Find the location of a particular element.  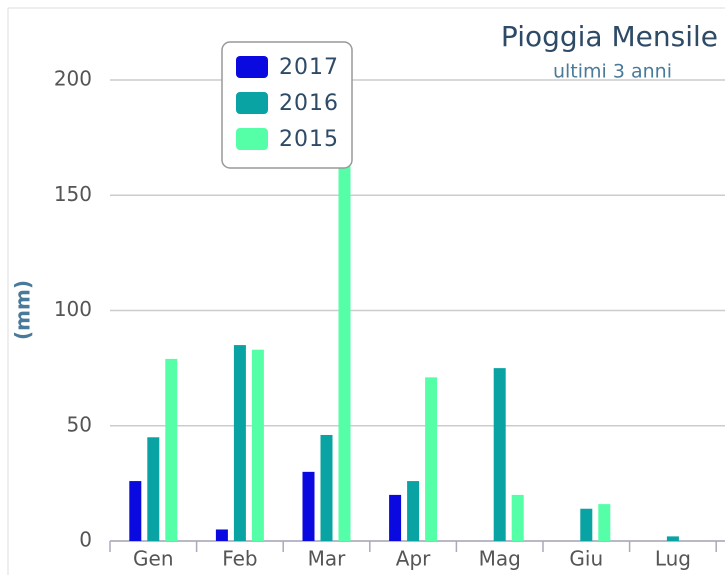

x-tick-label: Mar is located at coordinates (327, 559).